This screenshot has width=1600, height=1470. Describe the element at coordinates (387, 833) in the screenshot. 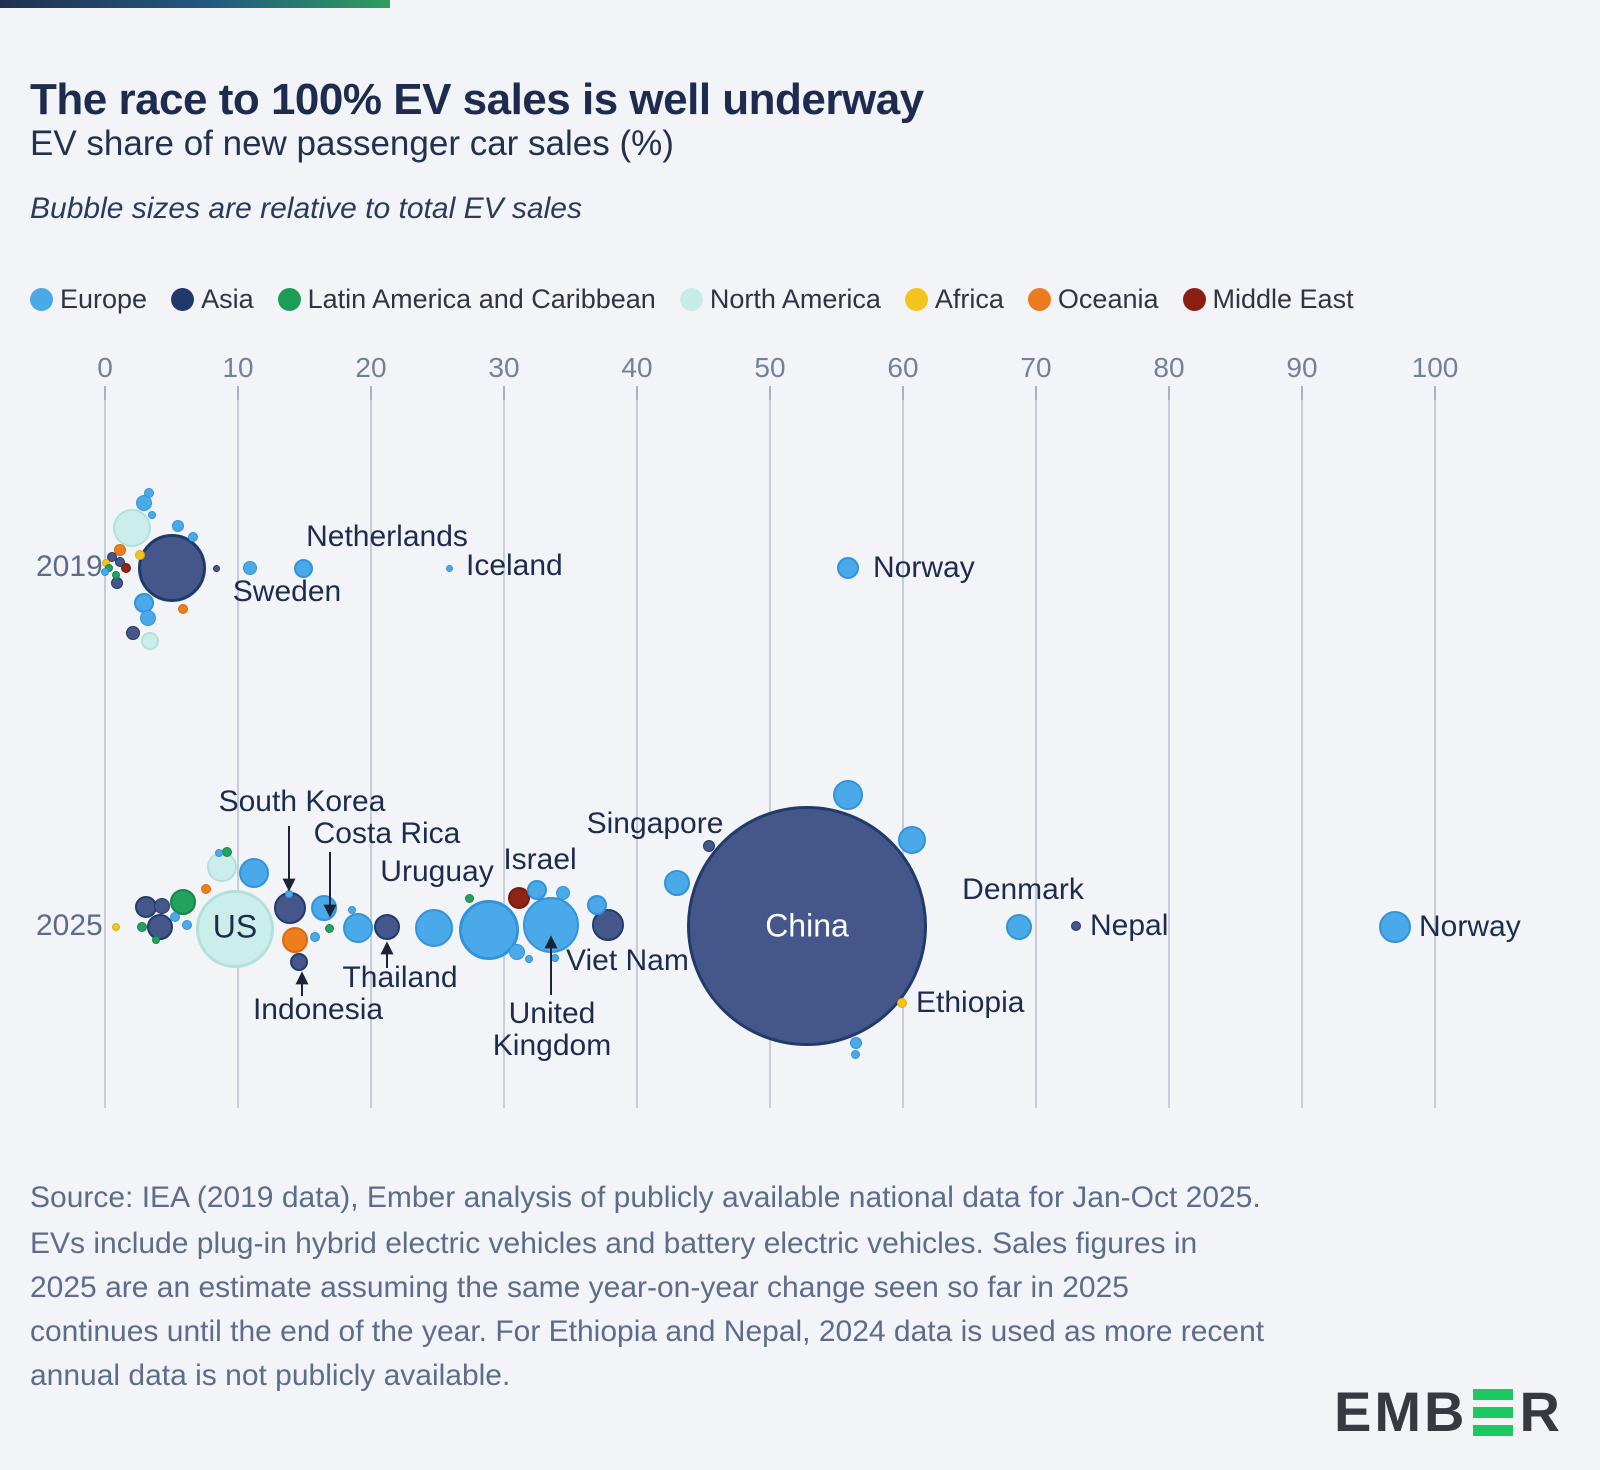

I see `country-label-costa-rica: Costa Rica` at that location.